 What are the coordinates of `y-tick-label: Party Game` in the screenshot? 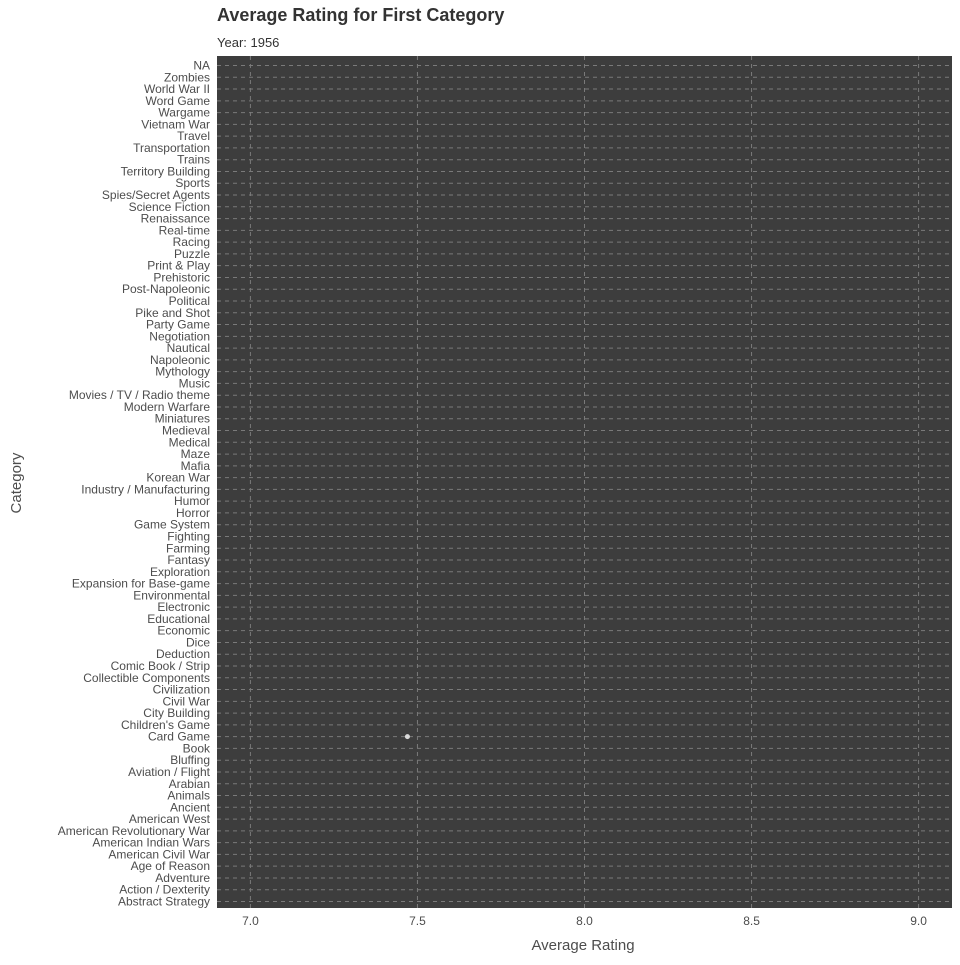 It's located at (178, 325).